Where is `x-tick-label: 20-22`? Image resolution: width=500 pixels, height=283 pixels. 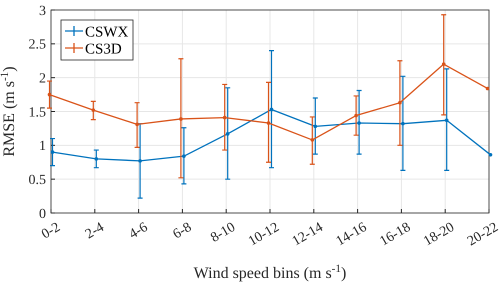
x-tick-label: 20-22 is located at coordinates (482, 235).